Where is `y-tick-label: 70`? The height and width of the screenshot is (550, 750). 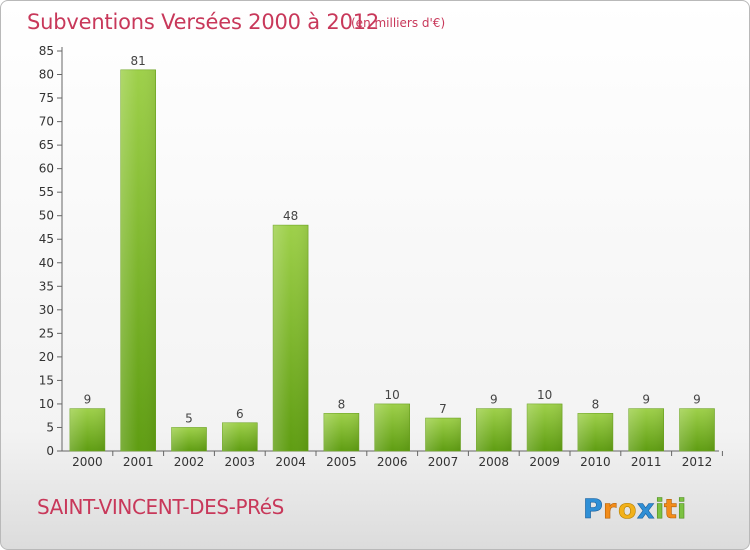
y-tick-label: 70 is located at coordinates (46, 122).